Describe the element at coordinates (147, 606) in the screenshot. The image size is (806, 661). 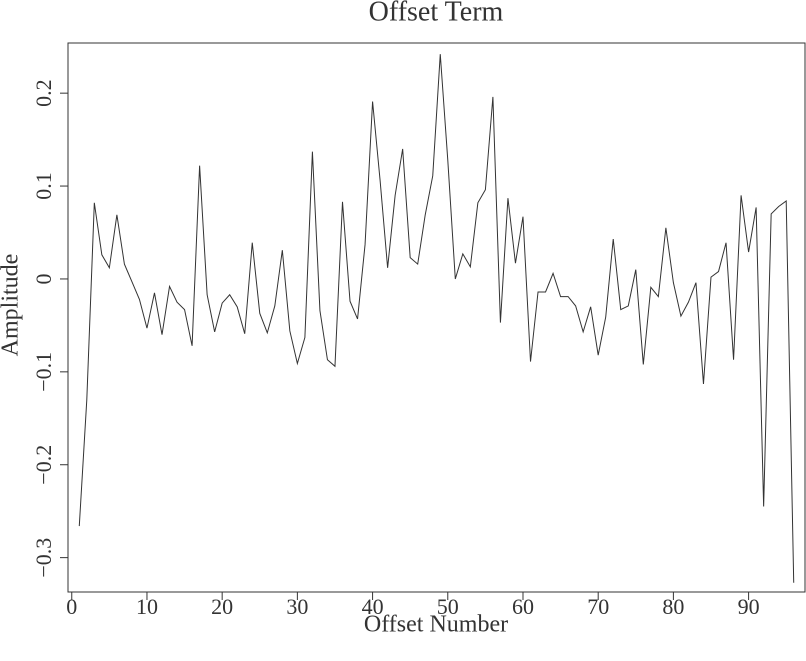
I see `x-tick-label: 10` at that location.